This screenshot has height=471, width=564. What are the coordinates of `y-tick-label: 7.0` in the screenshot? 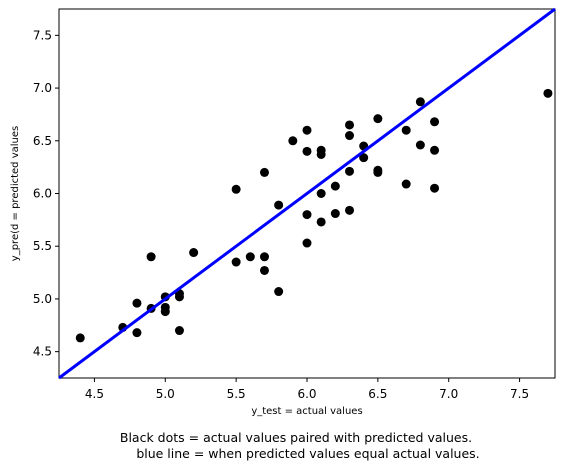 It's located at (42, 88).